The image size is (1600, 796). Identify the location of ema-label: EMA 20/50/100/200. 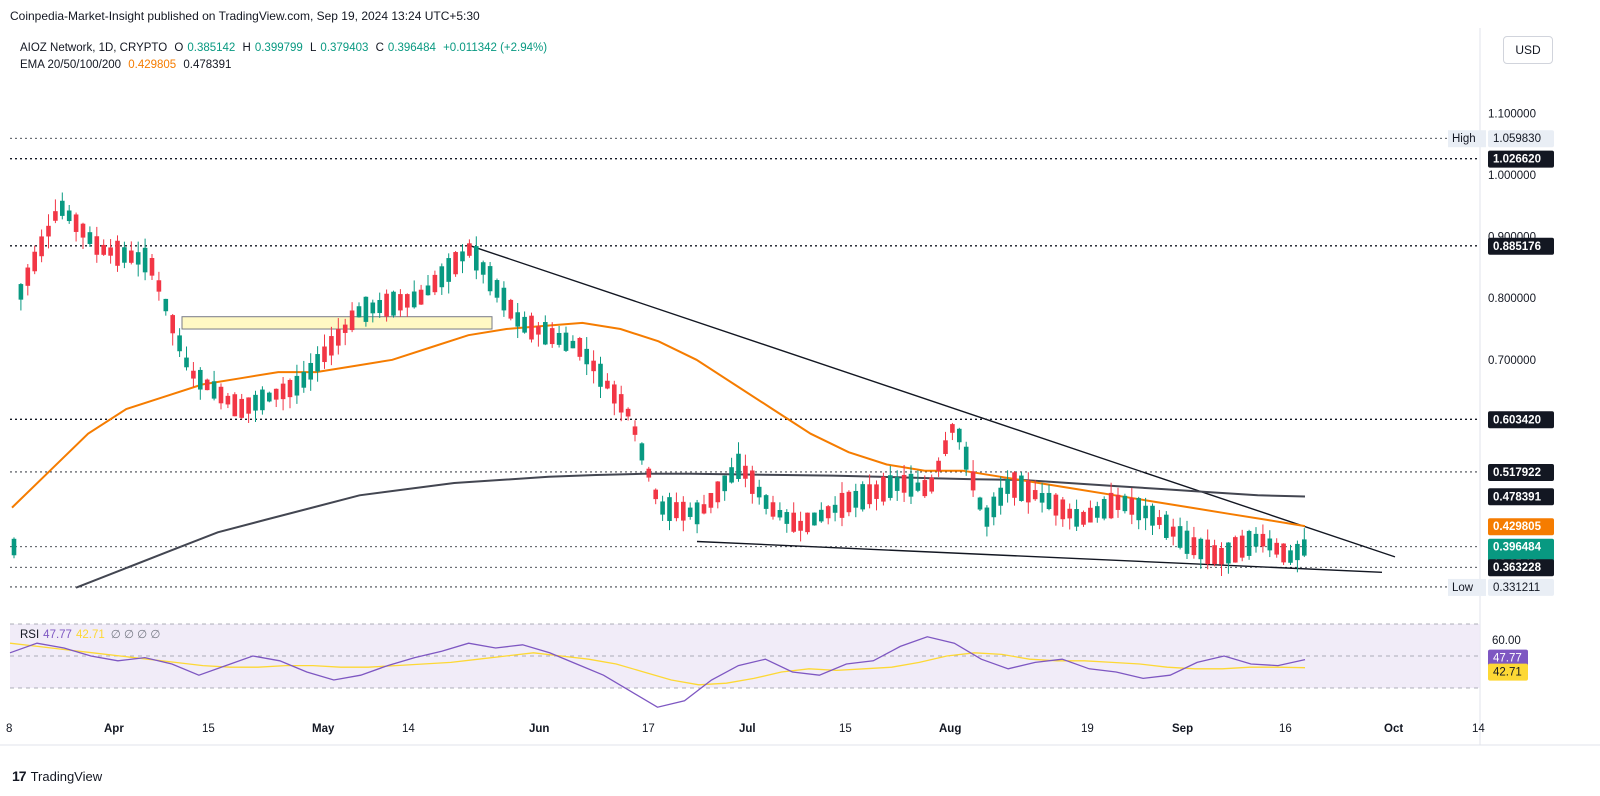
(71, 65).